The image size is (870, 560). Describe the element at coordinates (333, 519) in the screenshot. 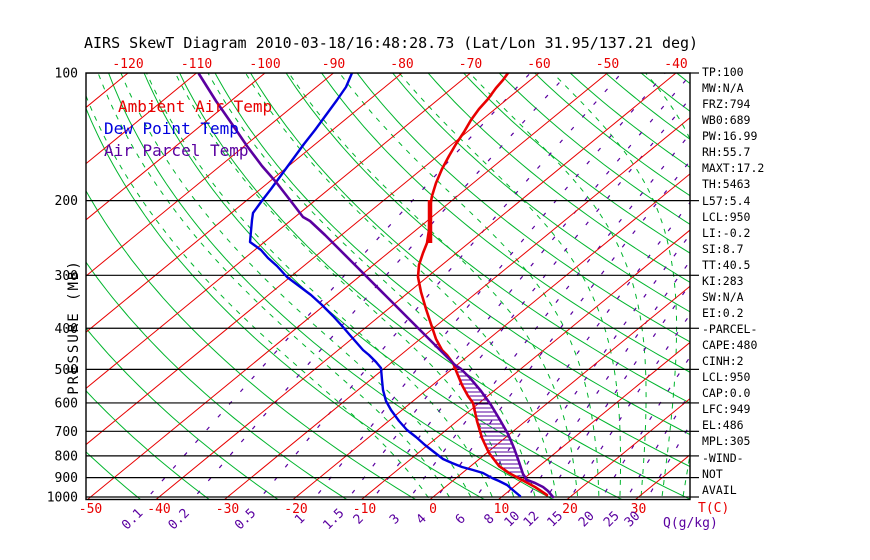

I see `mixing-ratio-tick-label: 1.5` at that location.